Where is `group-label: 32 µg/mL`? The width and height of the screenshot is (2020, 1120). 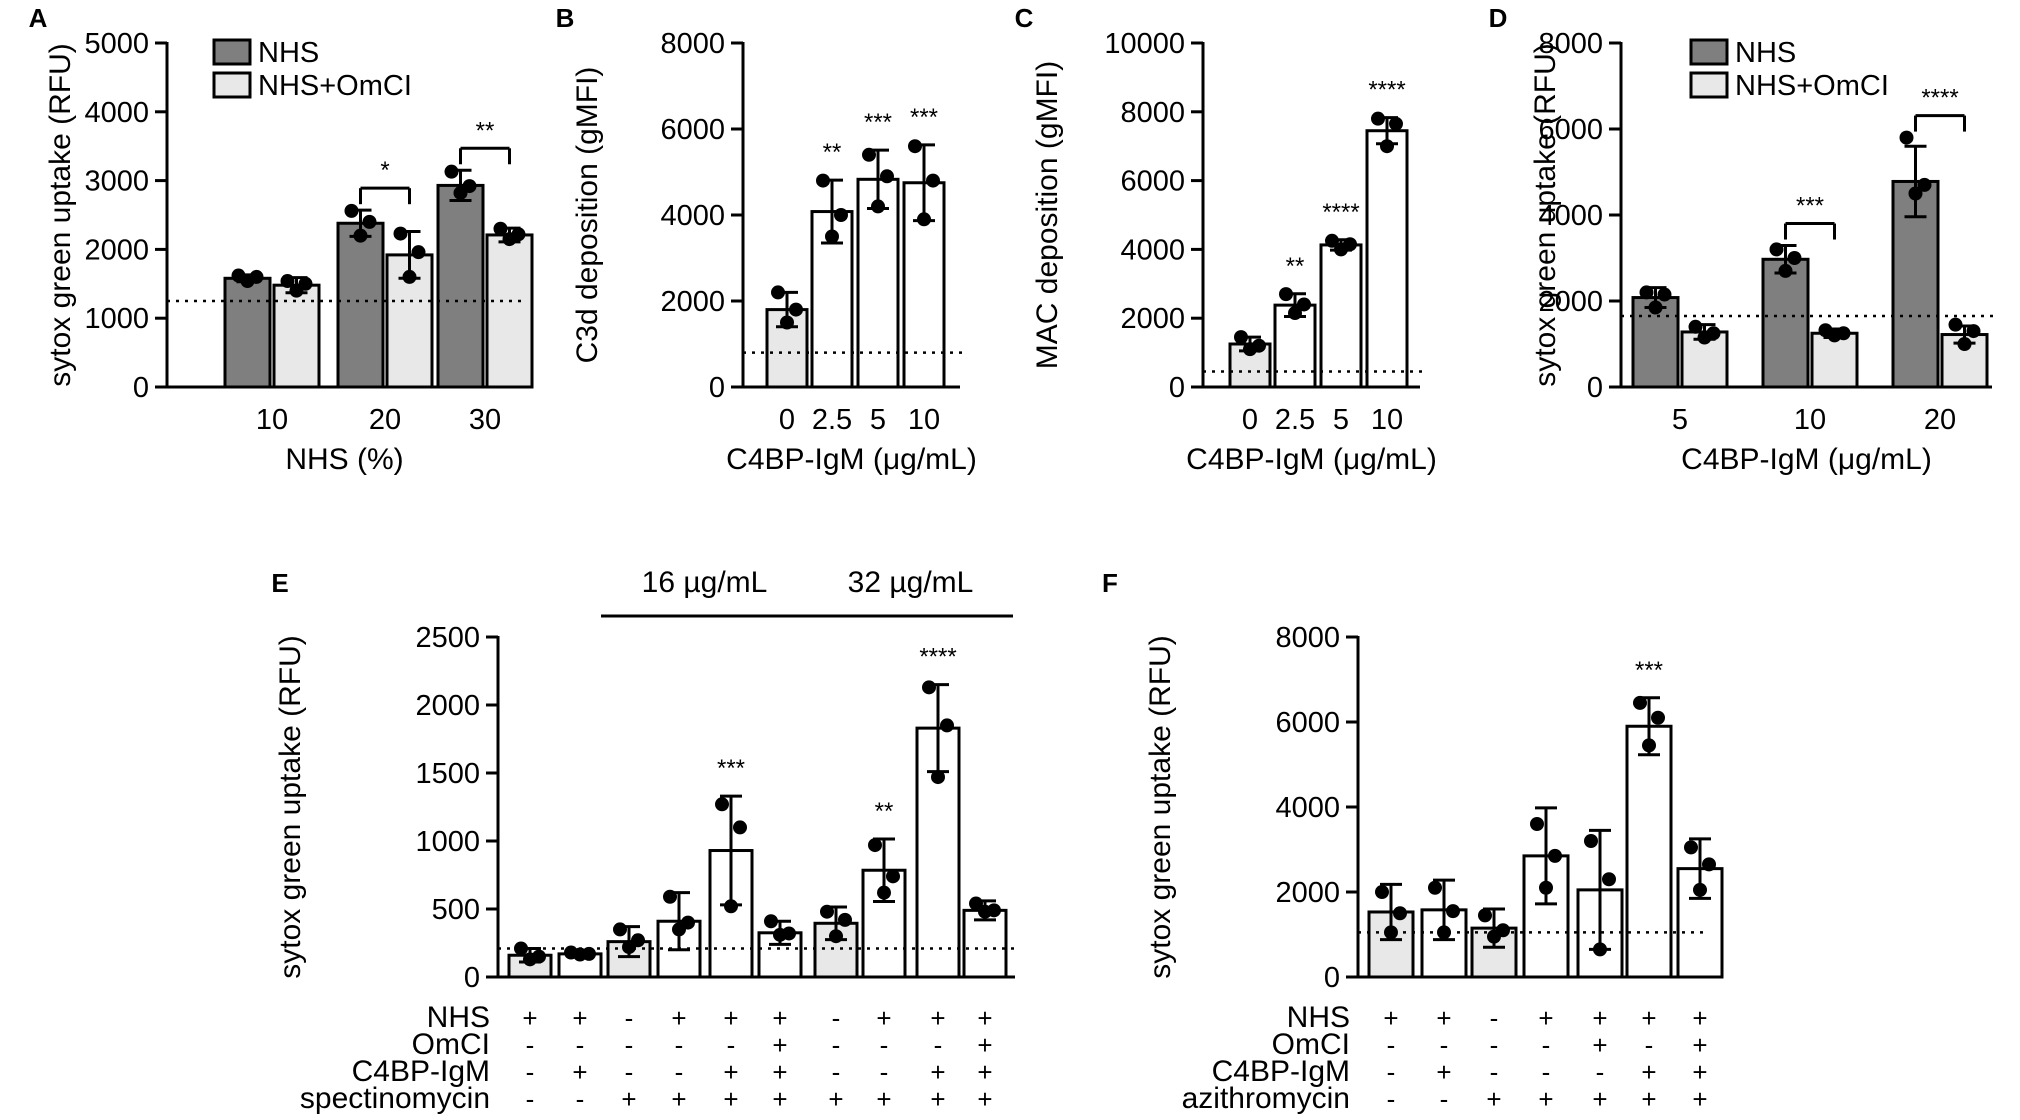
group-label: 32 µg/mL is located at coordinates (911, 582).